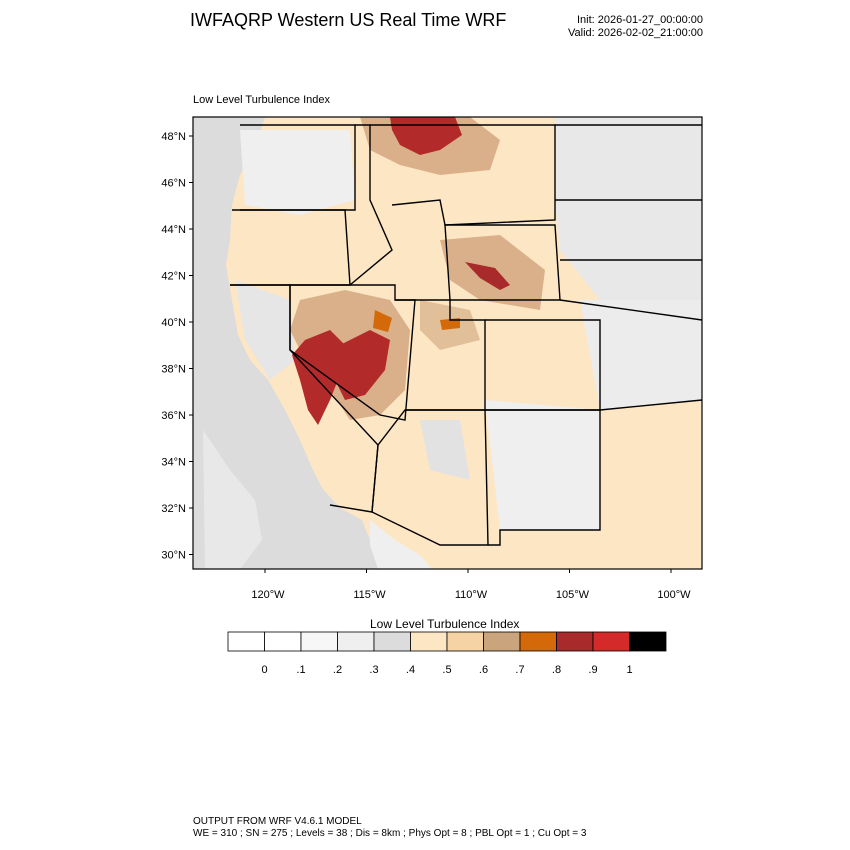  Describe the element at coordinates (173, 416) in the screenshot. I see `lat-tick-label: 36°N` at that location.